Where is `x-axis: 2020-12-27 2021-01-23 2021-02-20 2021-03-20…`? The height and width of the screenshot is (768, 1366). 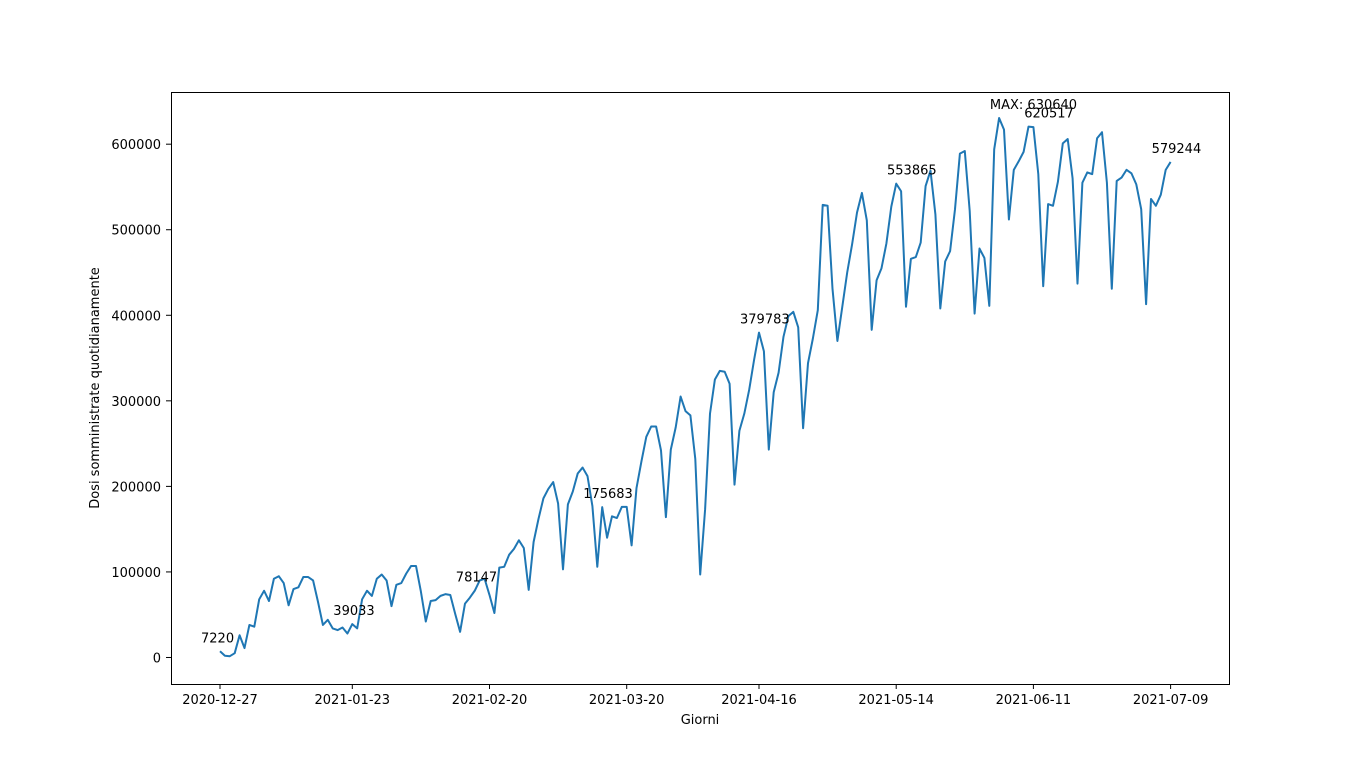 x-axis: 2020-12-27 2021-01-23 2021-02-20 2021-03-20… is located at coordinates (695, 696).